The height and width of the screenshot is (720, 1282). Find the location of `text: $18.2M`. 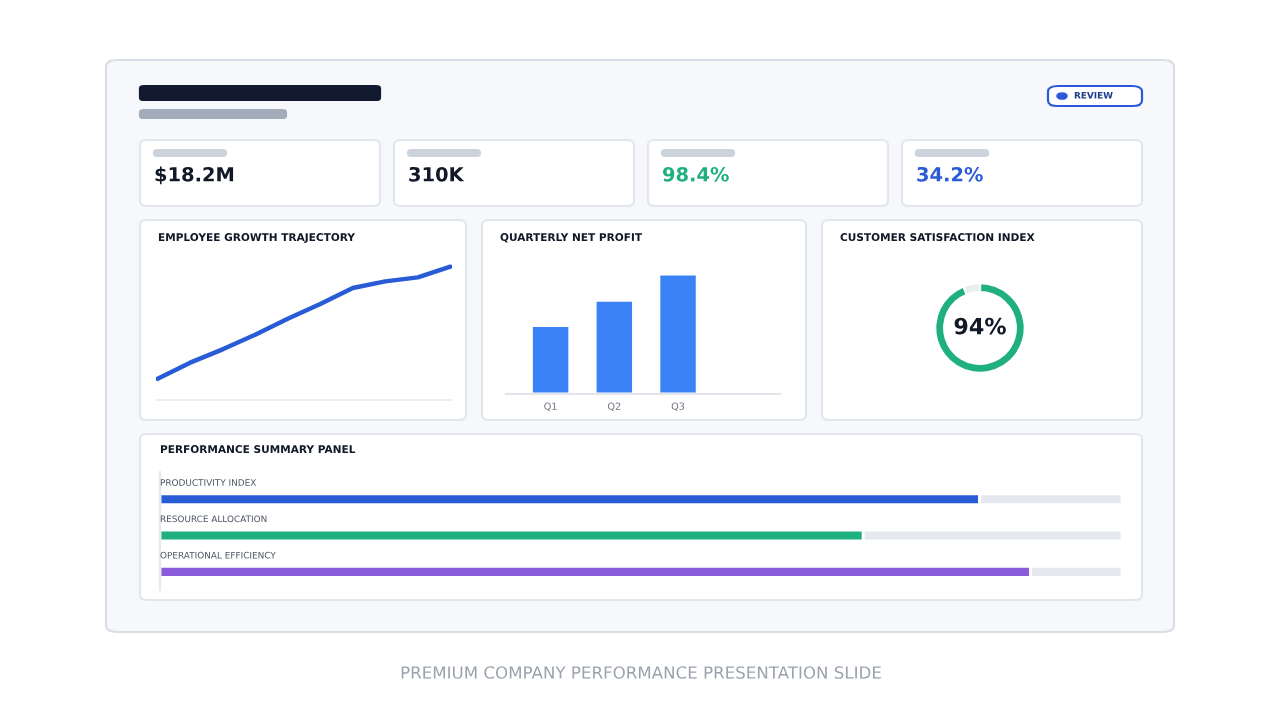

text: $18.2M is located at coordinates (194, 175).